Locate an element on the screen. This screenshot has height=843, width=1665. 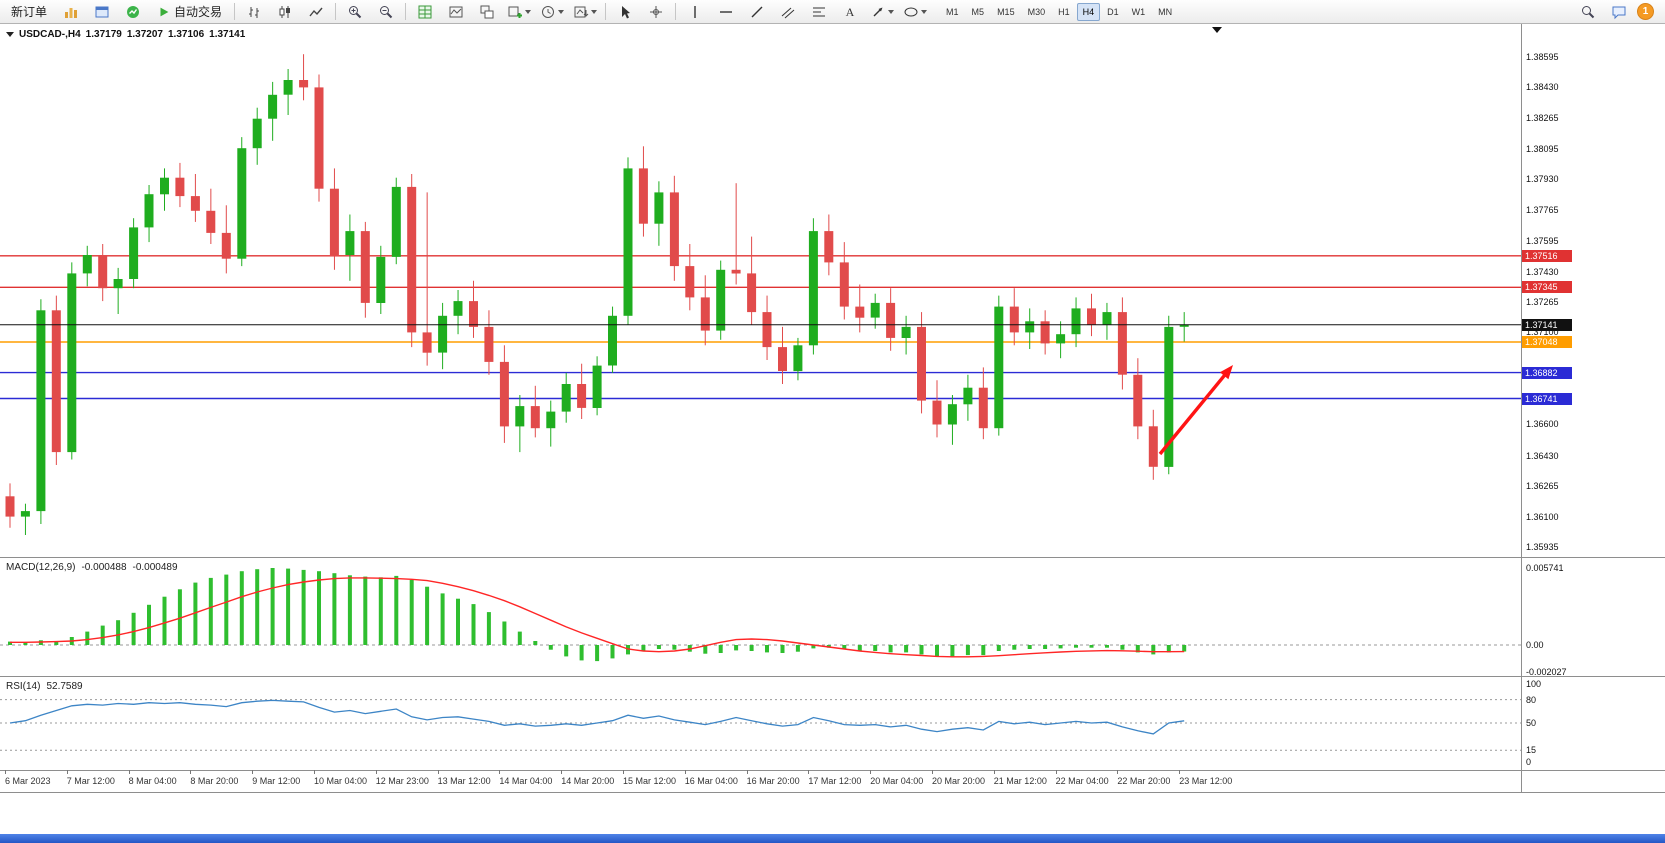
autotrading-button: 自动交易 is located at coordinates (189, 12).